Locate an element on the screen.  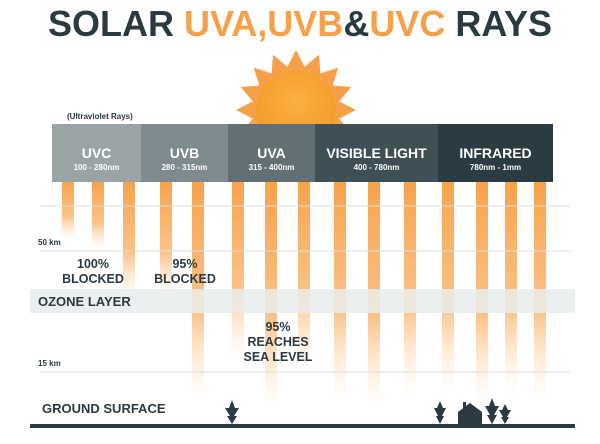
title-part: UVC is located at coordinates (407, 23).